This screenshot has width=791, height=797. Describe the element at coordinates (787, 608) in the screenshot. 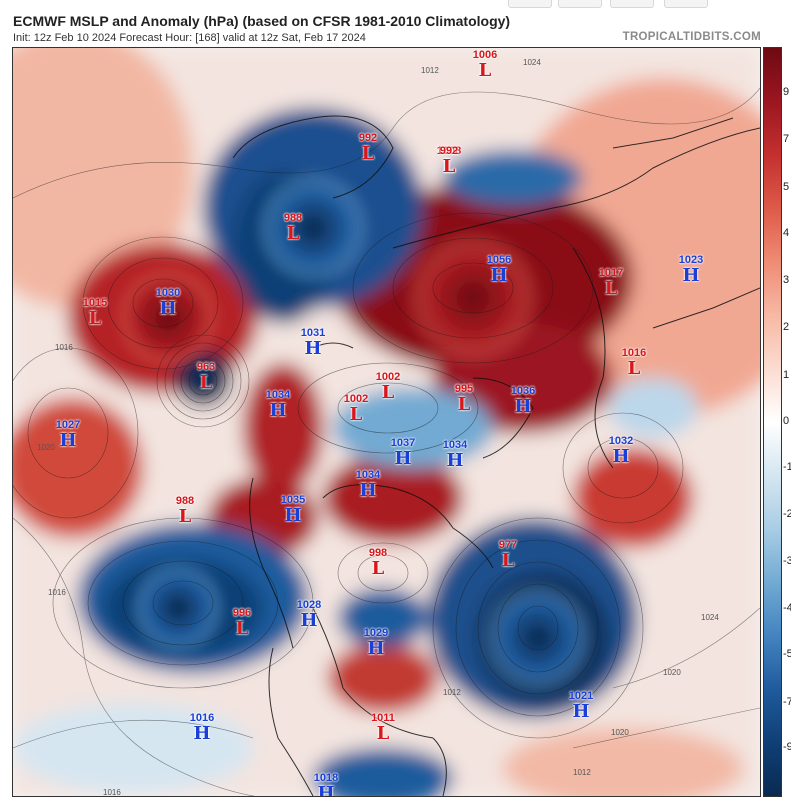

I see `colorbar-tick-label: -4` at that location.